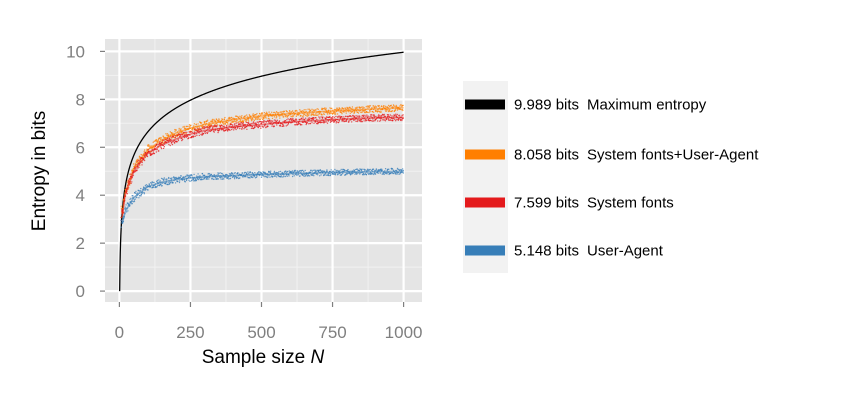 This screenshot has height=400, width=866. I want to click on x-tick-label: 750, so click(332, 332).